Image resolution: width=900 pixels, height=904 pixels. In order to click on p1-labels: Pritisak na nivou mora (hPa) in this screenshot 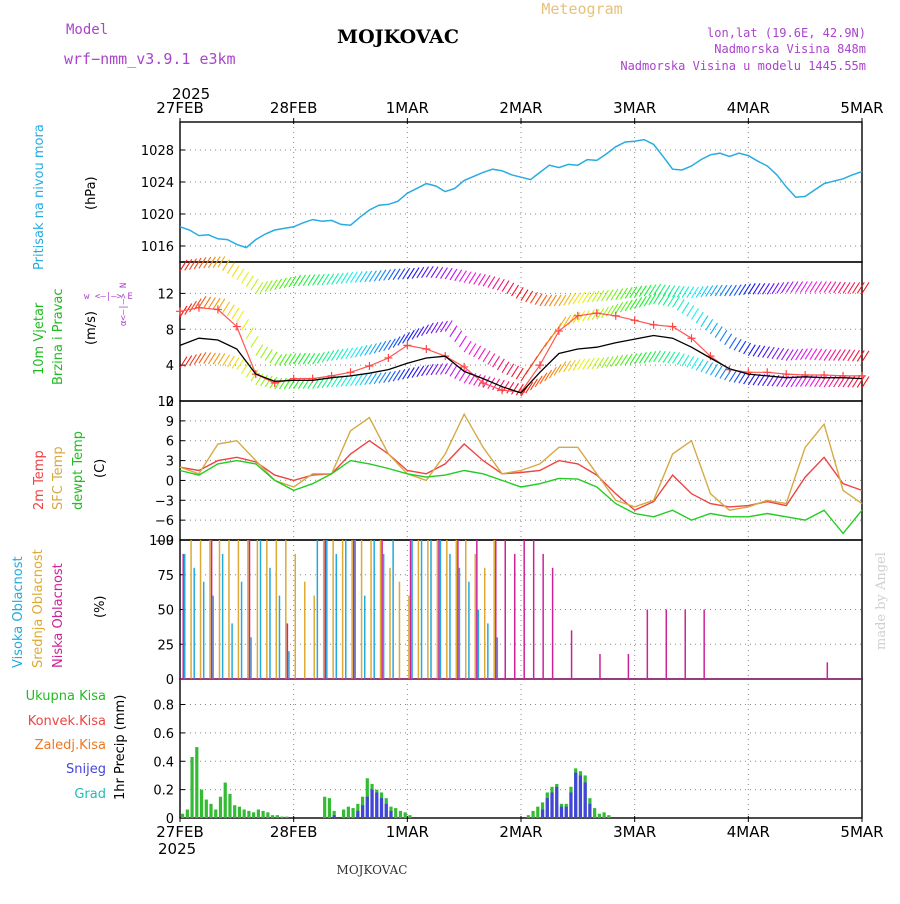, I will do `click(65, 197)`.